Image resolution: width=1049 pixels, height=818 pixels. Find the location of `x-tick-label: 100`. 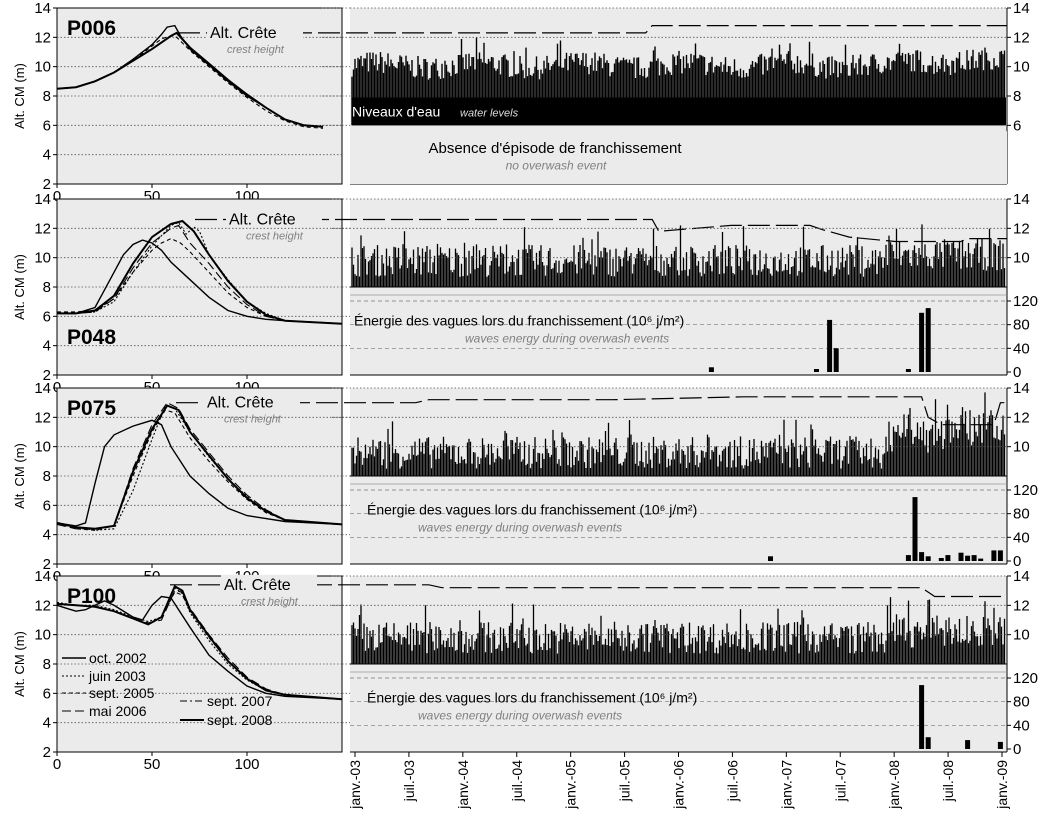

x-tick-label: 100 is located at coordinates (246, 764).